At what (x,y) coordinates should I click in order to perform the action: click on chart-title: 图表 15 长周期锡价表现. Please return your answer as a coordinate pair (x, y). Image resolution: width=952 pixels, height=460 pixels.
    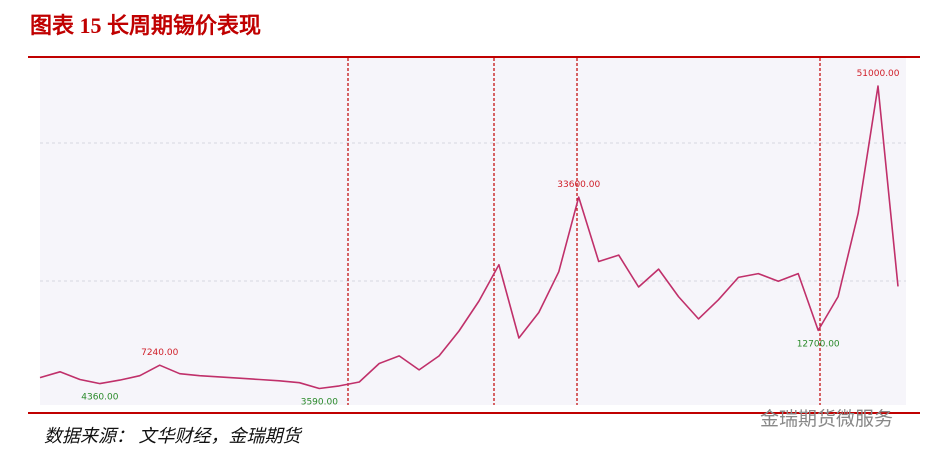
    Looking at the image, I should click on (145, 25).